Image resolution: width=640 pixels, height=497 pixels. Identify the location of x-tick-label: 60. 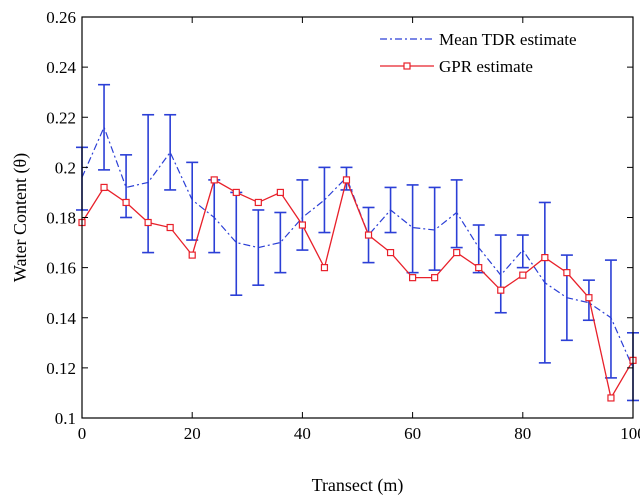
(412, 433).